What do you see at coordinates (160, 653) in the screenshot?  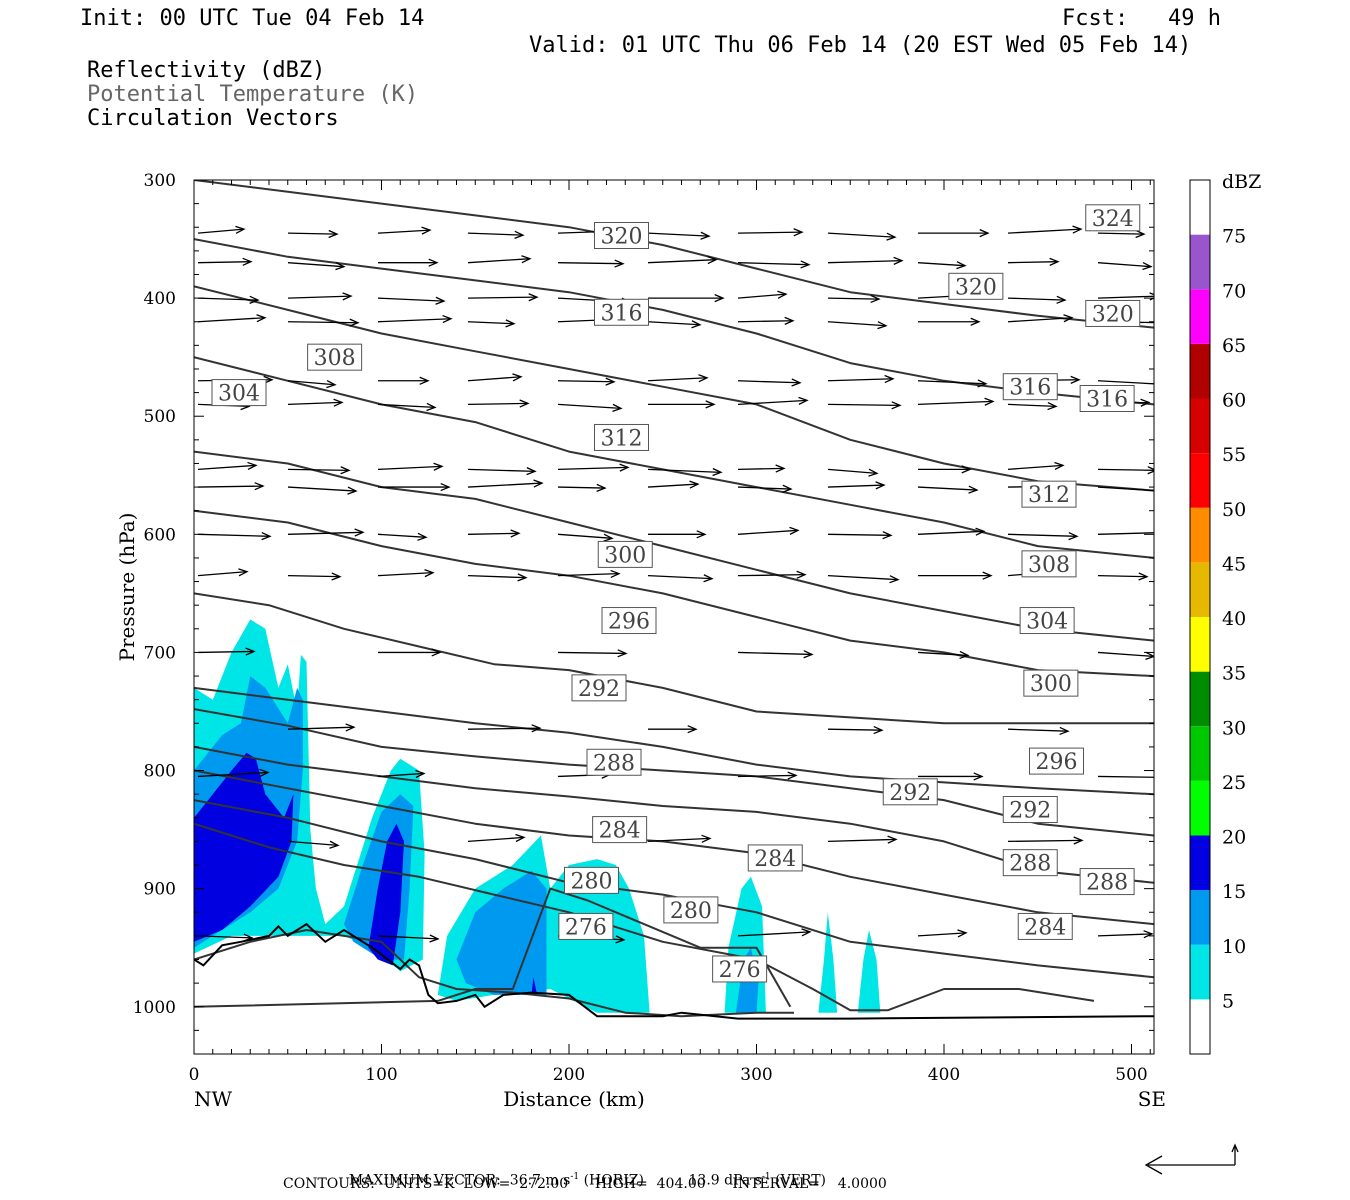 I see `y-tick-label: 700` at bounding box center [160, 653].